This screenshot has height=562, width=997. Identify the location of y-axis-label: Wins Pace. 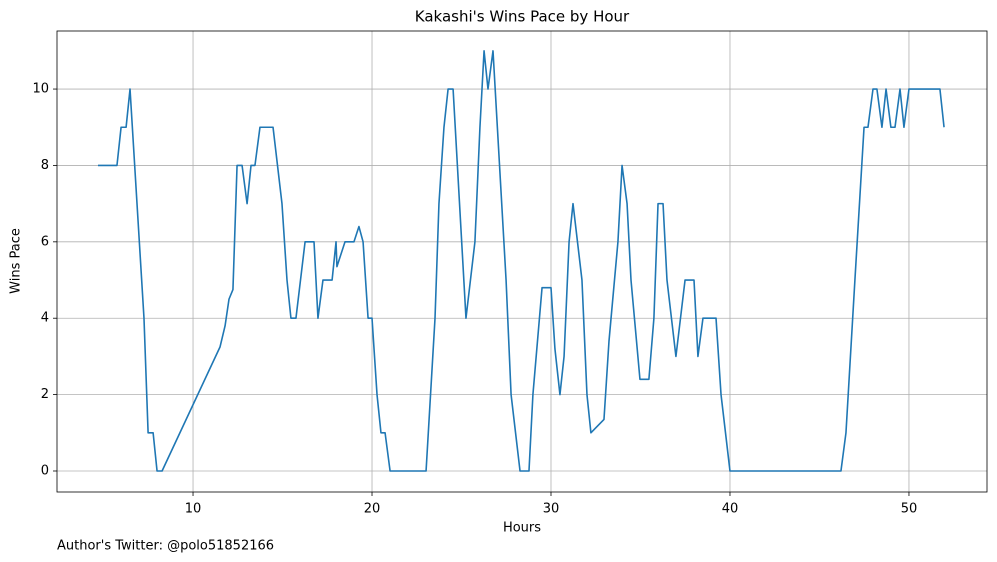
(16, 261).